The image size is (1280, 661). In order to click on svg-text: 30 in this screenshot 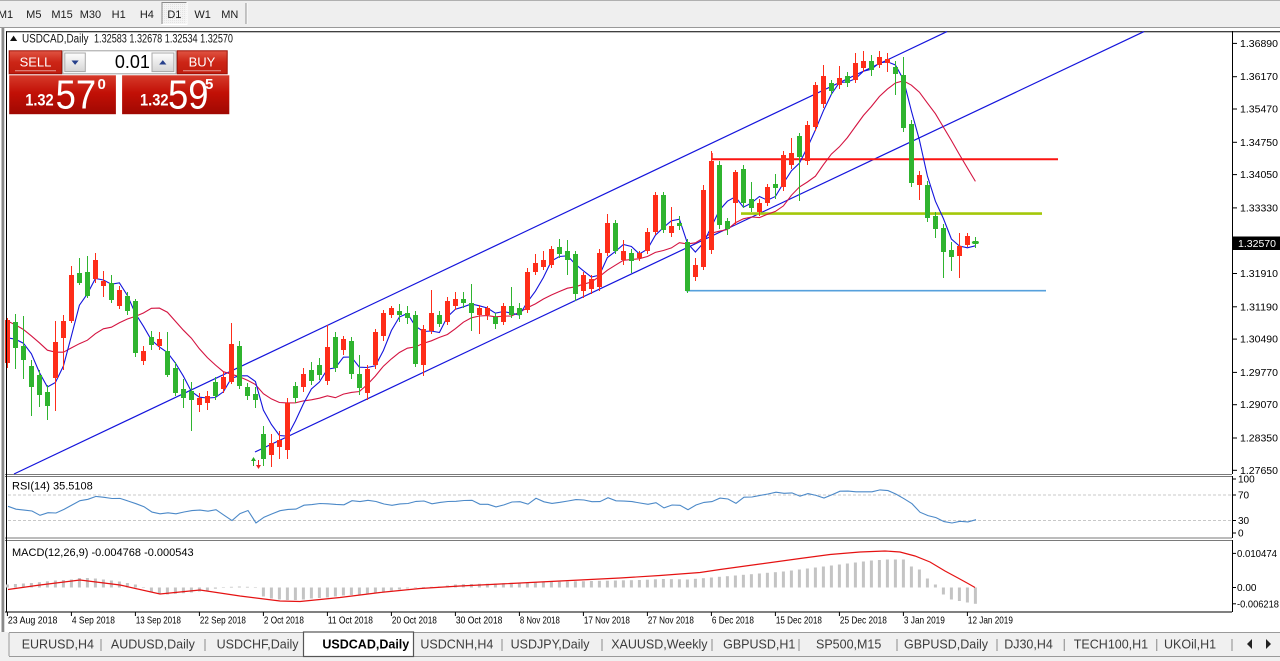, I will do `click(1244, 521)`.